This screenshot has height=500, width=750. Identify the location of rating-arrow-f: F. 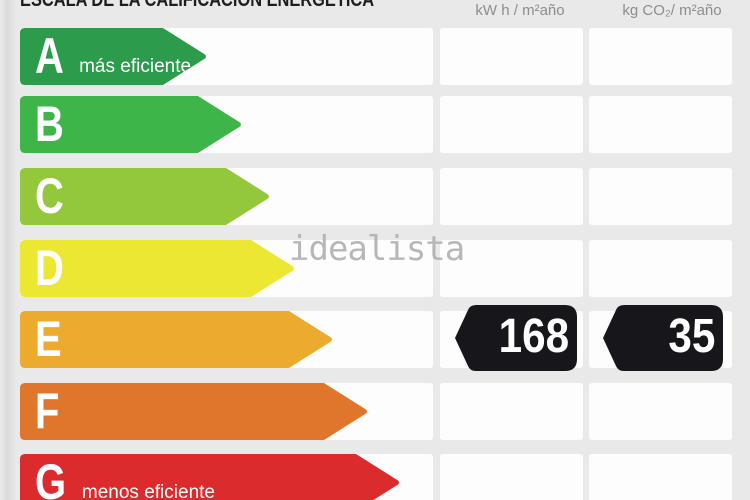
(194, 411).